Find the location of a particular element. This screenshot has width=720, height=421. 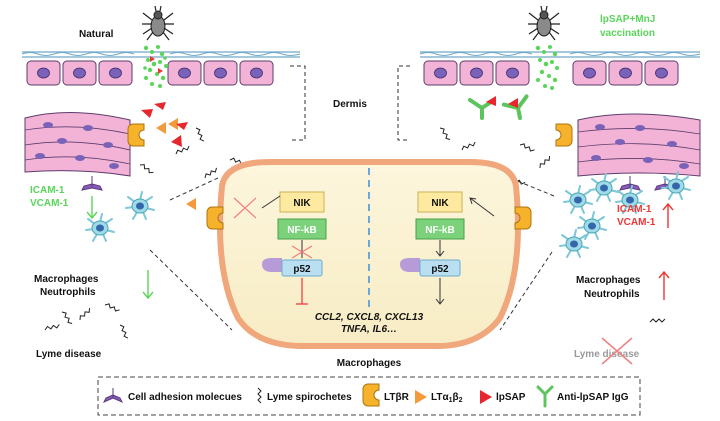

legend-adhesion-icon is located at coordinates (113, 396).